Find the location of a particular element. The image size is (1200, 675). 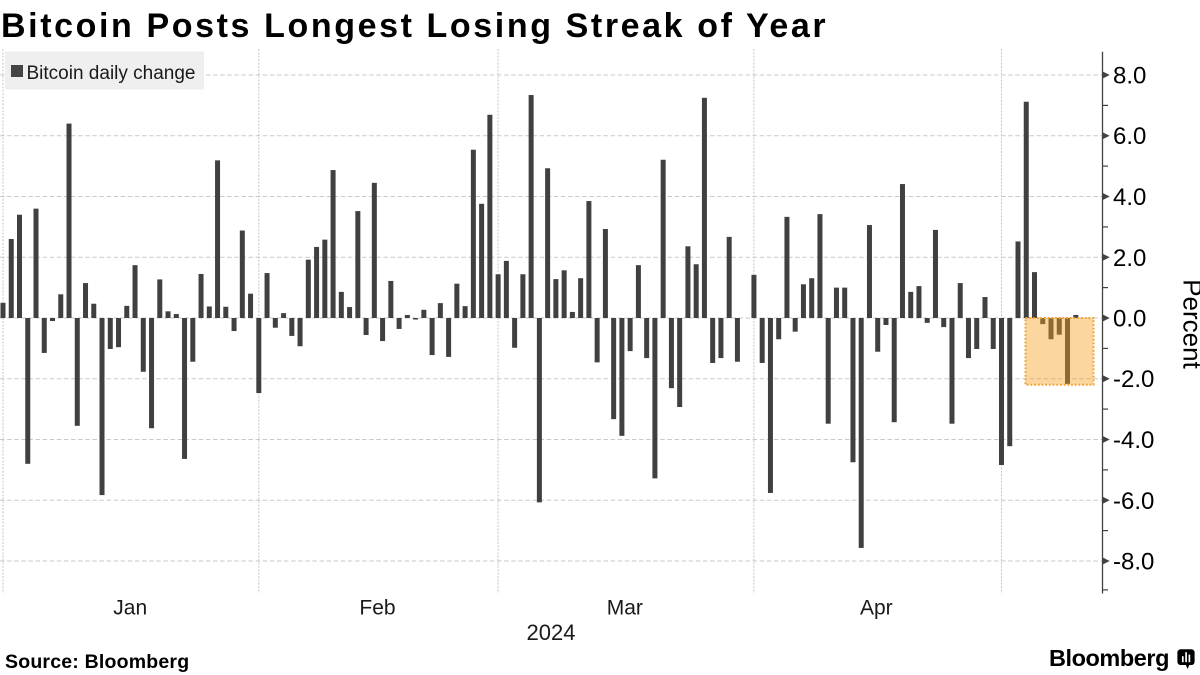

svg-text: Mar is located at coordinates (625, 608).